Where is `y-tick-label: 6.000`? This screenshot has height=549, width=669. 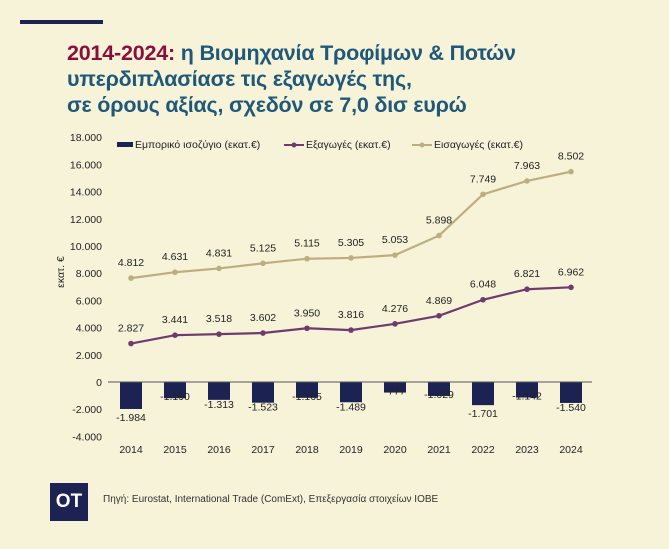 y-tick-label: 6.000 is located at coordinates (89, 301).